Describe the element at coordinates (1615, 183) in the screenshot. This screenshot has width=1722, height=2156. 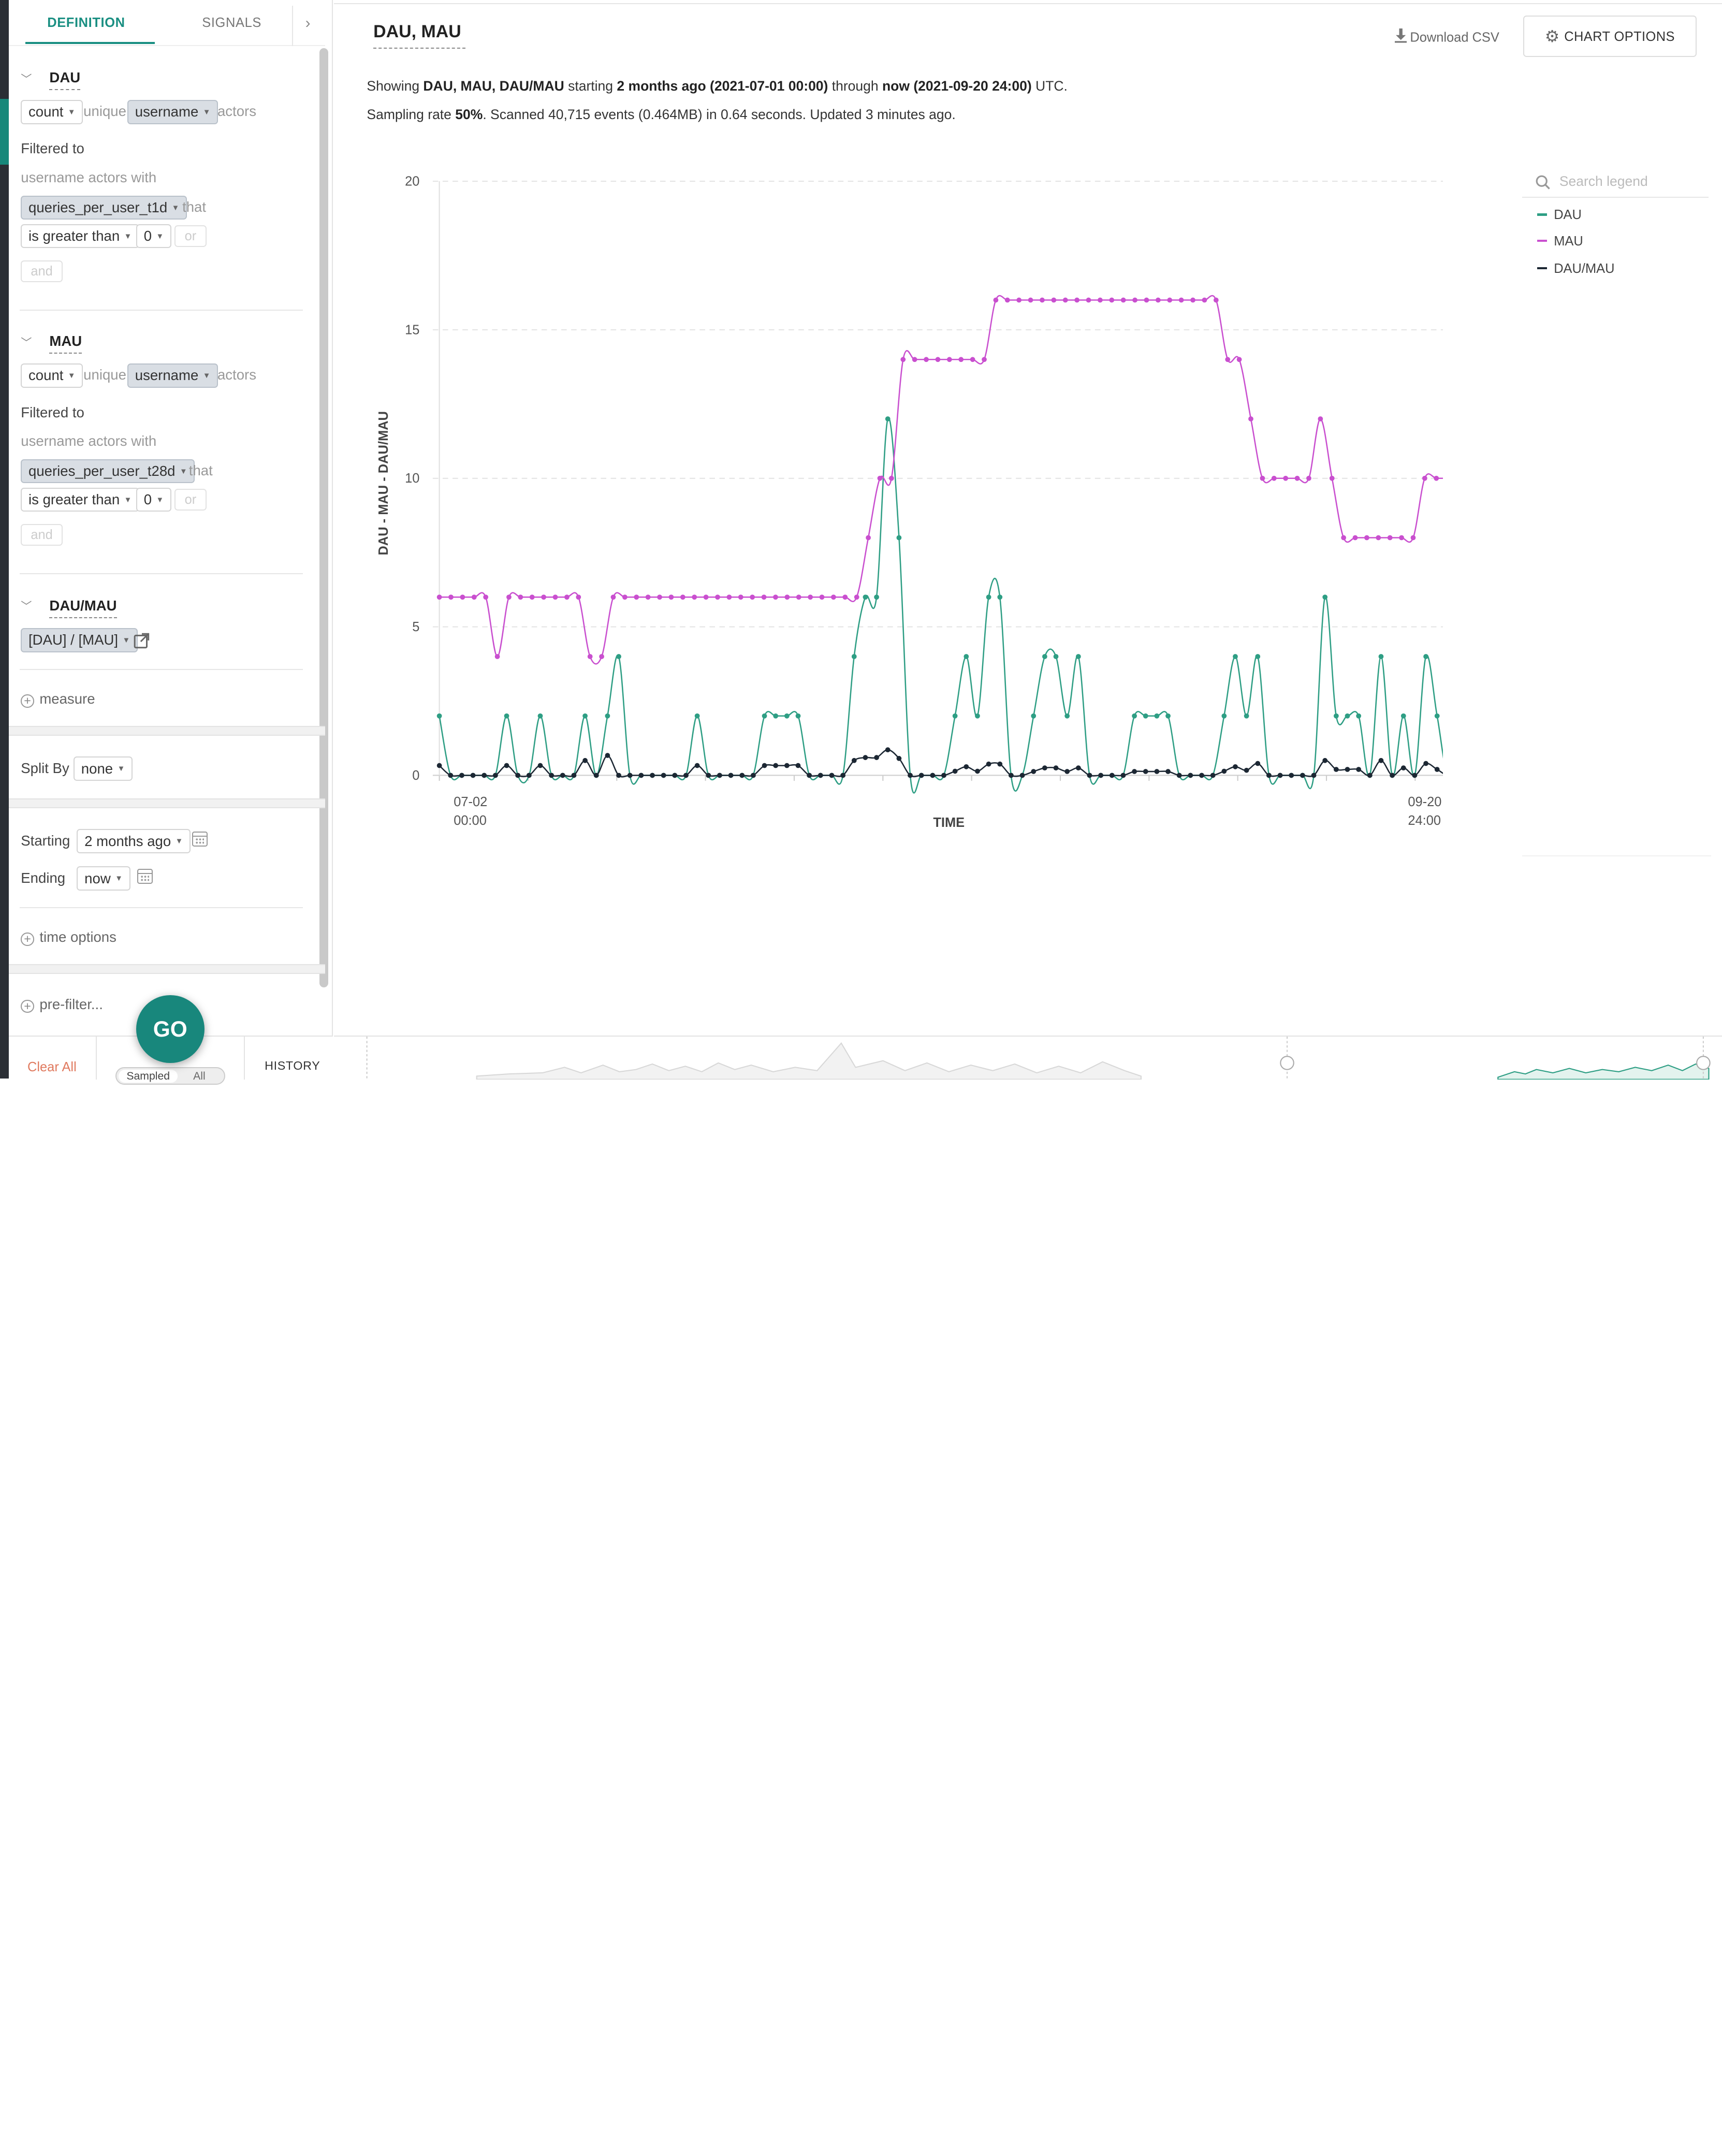
I see `legend-search-input: Search legend` at that location.